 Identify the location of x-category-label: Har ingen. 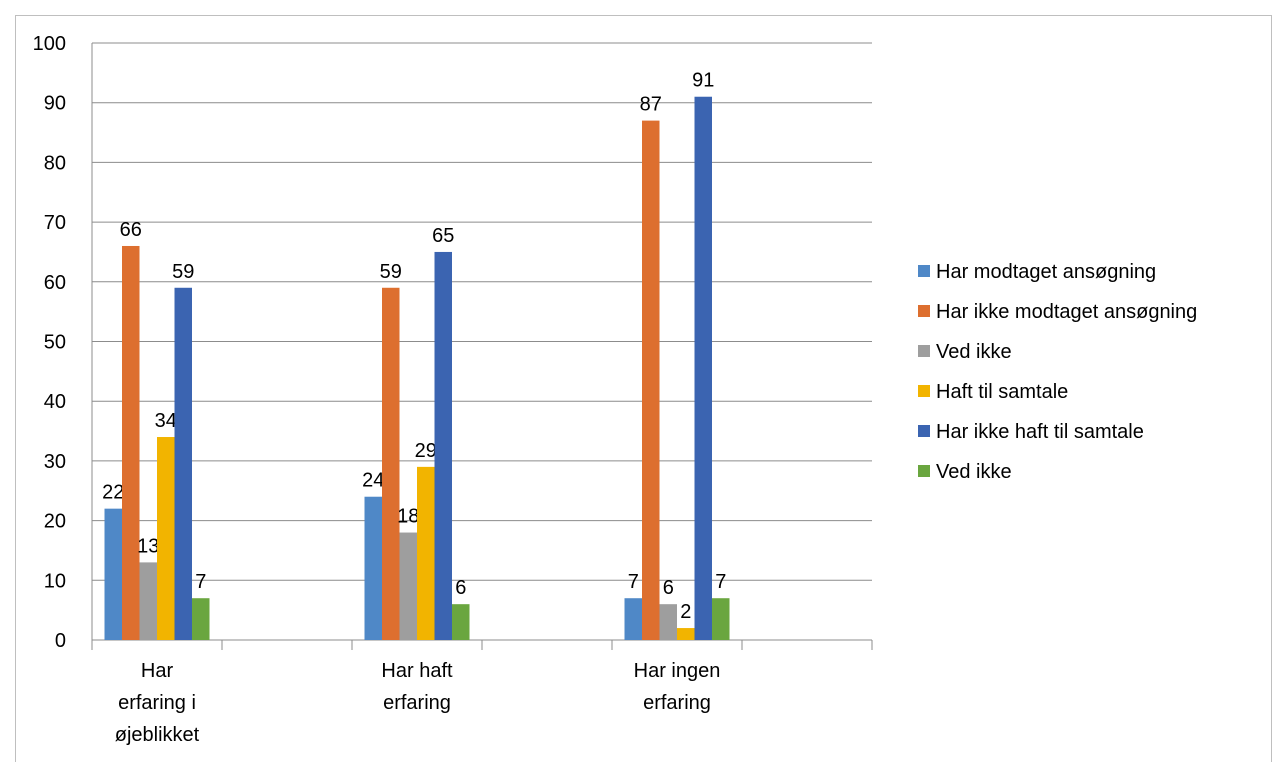
(677, 671).